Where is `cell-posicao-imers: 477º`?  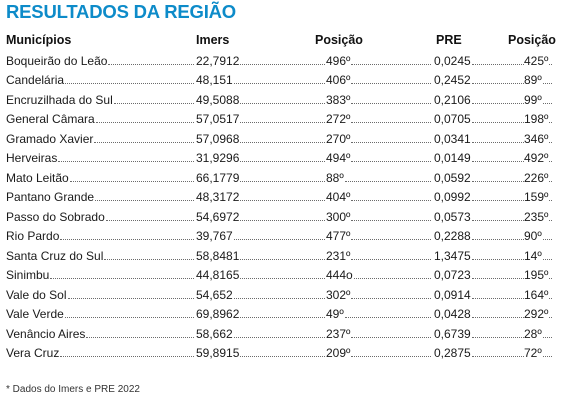 cell-posicao-imers: 477º is located at coordinates (378, 234).